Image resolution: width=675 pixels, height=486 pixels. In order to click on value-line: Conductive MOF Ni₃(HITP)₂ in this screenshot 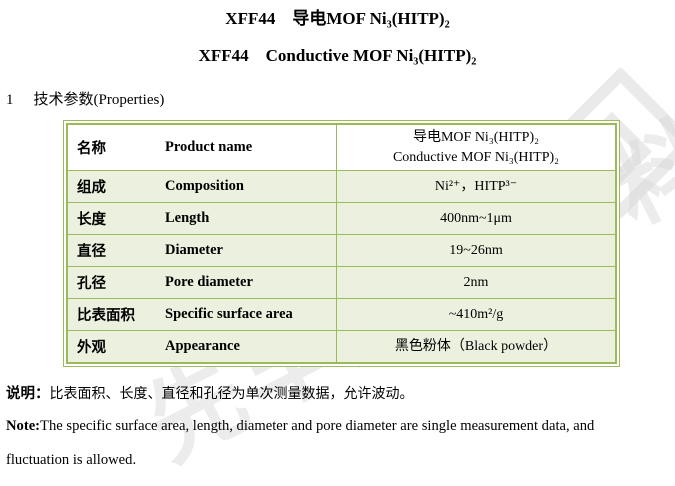, I will do `click(476, 157)`.